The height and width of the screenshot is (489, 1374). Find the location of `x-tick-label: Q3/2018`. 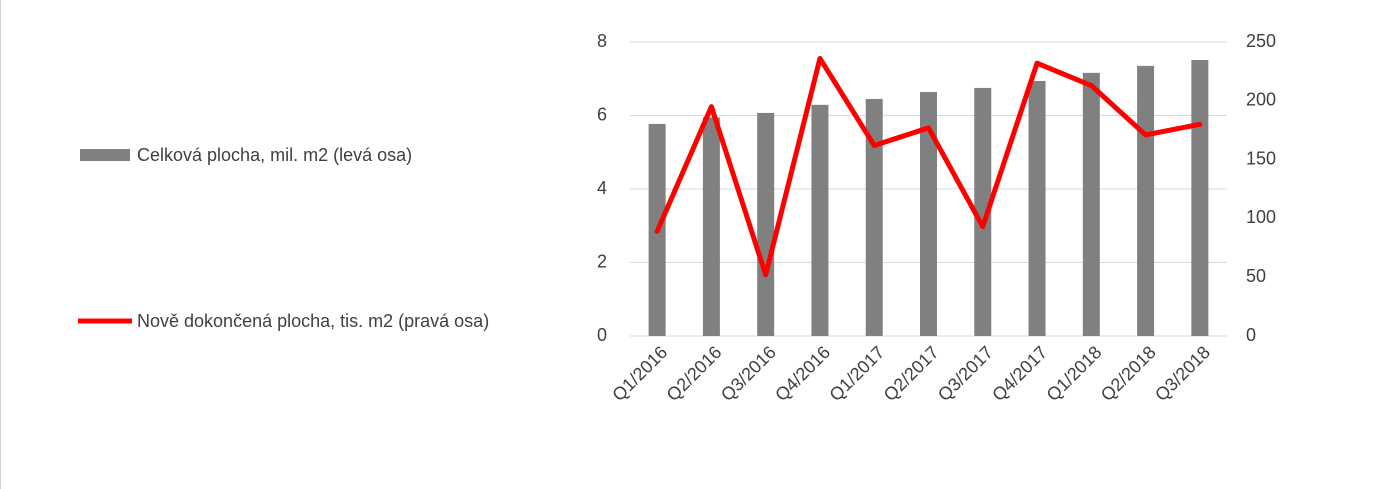

x-tick-label: Q3/2018 is located at coordinates (1182, 373).